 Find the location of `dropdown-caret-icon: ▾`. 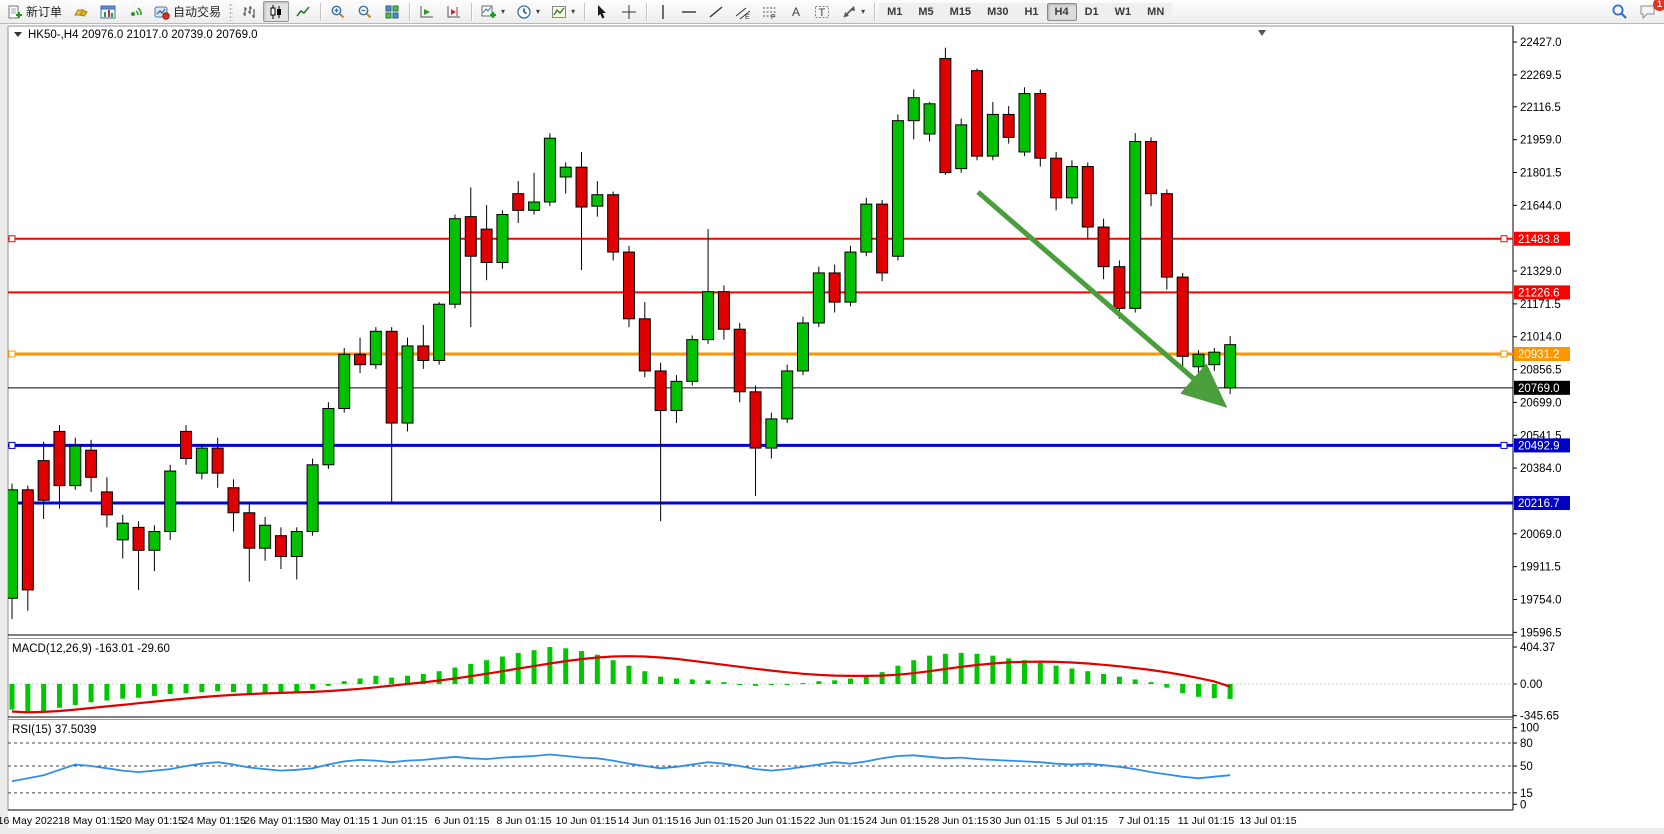

dropdown-caret-icon: ▾ is located at coordinates (573, 11).